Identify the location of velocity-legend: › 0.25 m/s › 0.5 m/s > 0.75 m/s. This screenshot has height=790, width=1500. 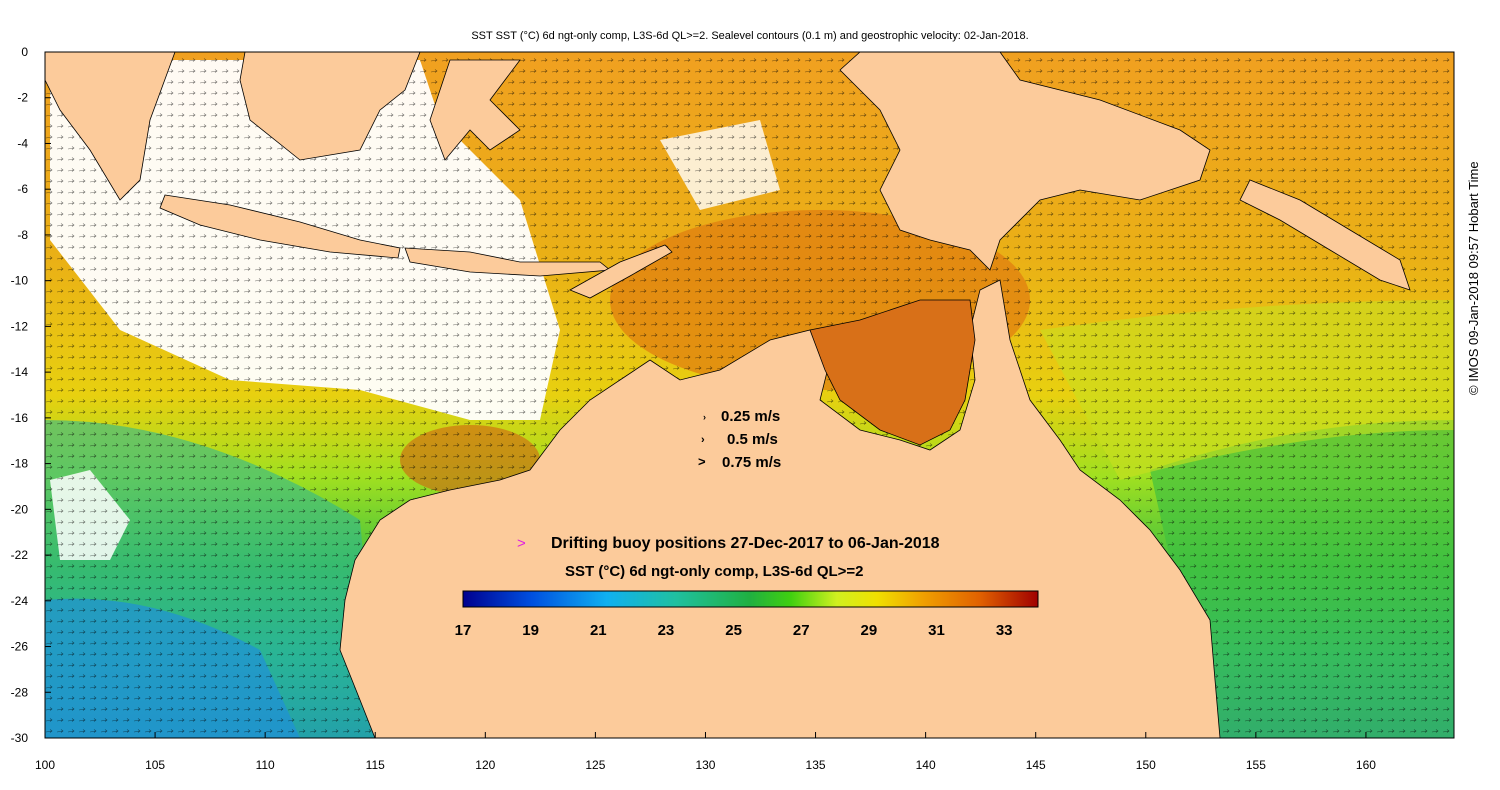
(739, 439).